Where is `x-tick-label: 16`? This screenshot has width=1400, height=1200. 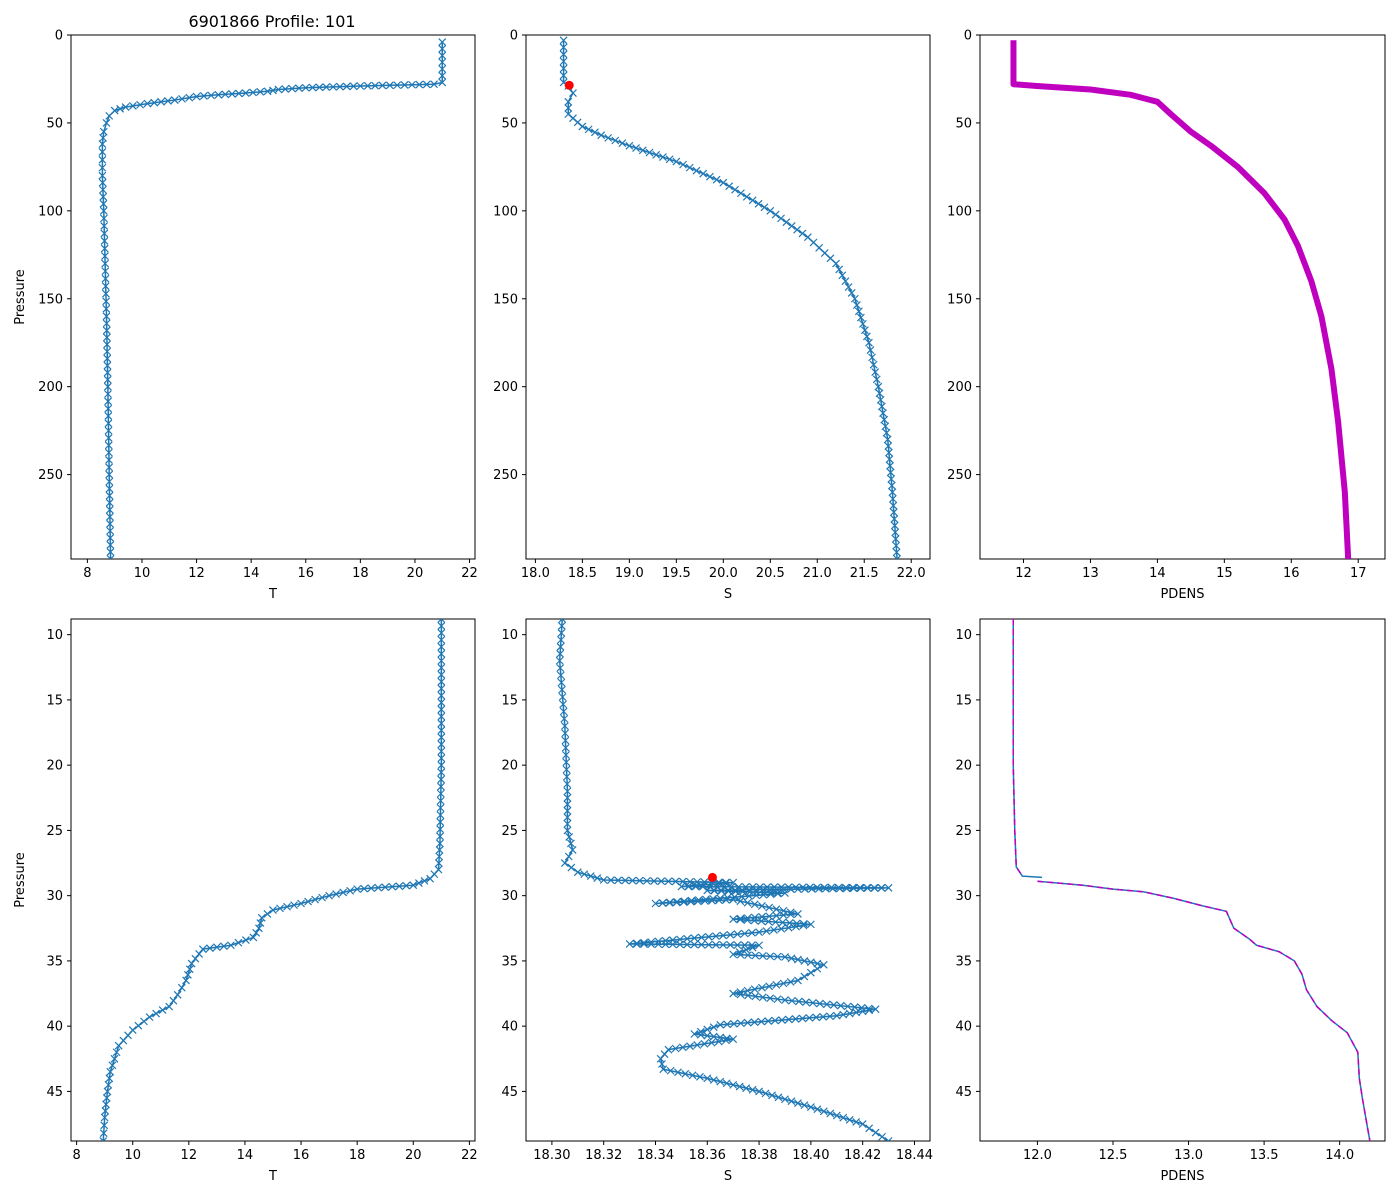 x-tick-label: 16 is located at coordinates (301, 1155).